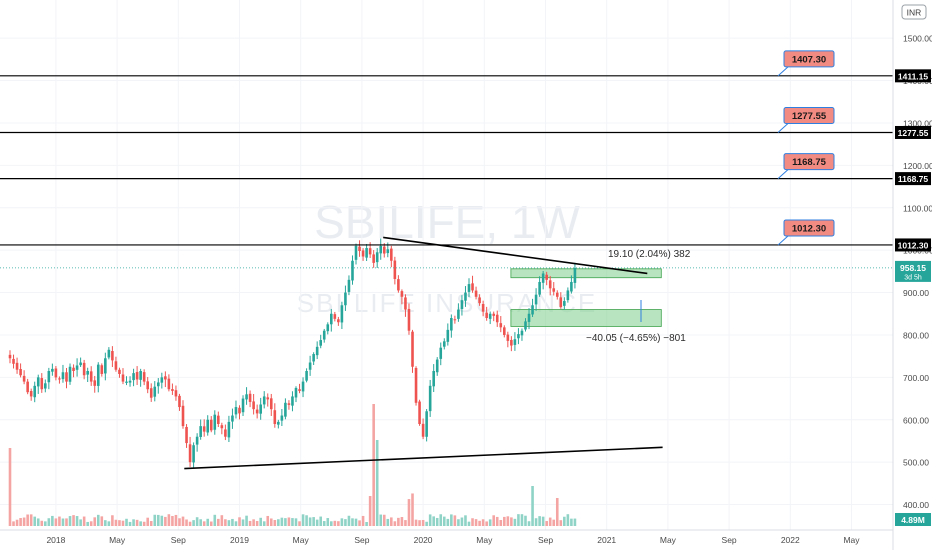  What do you see at coordinates (806, 232) in the screenshot?
I see `level-callout-3: 1012.30` at bounding box center [806, 232].